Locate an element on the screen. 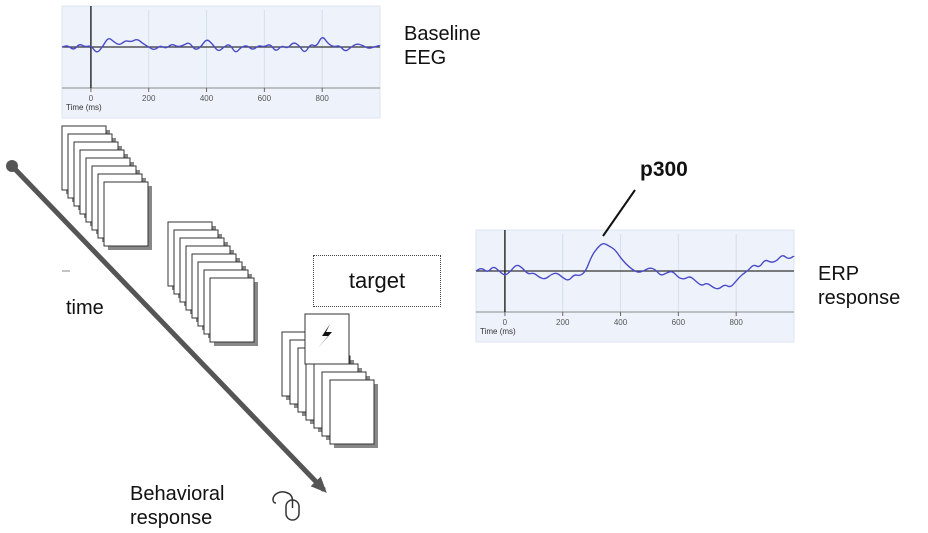 This screenshot has height=533, width=928. mouse-icon is located at coordinates (286, 506).